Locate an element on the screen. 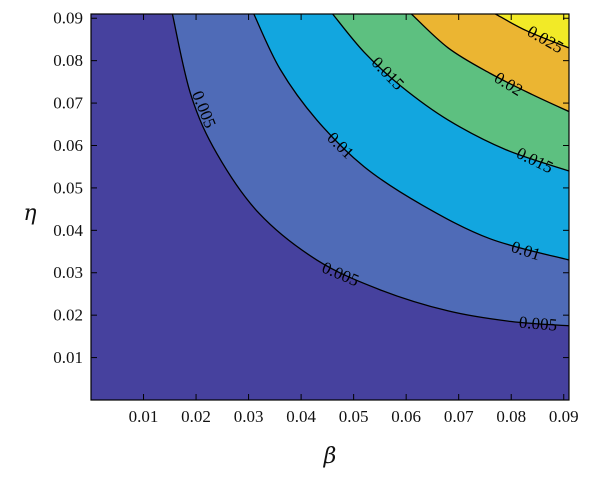  y-tick-label: 0.09 is located at coordinates (68, 18).